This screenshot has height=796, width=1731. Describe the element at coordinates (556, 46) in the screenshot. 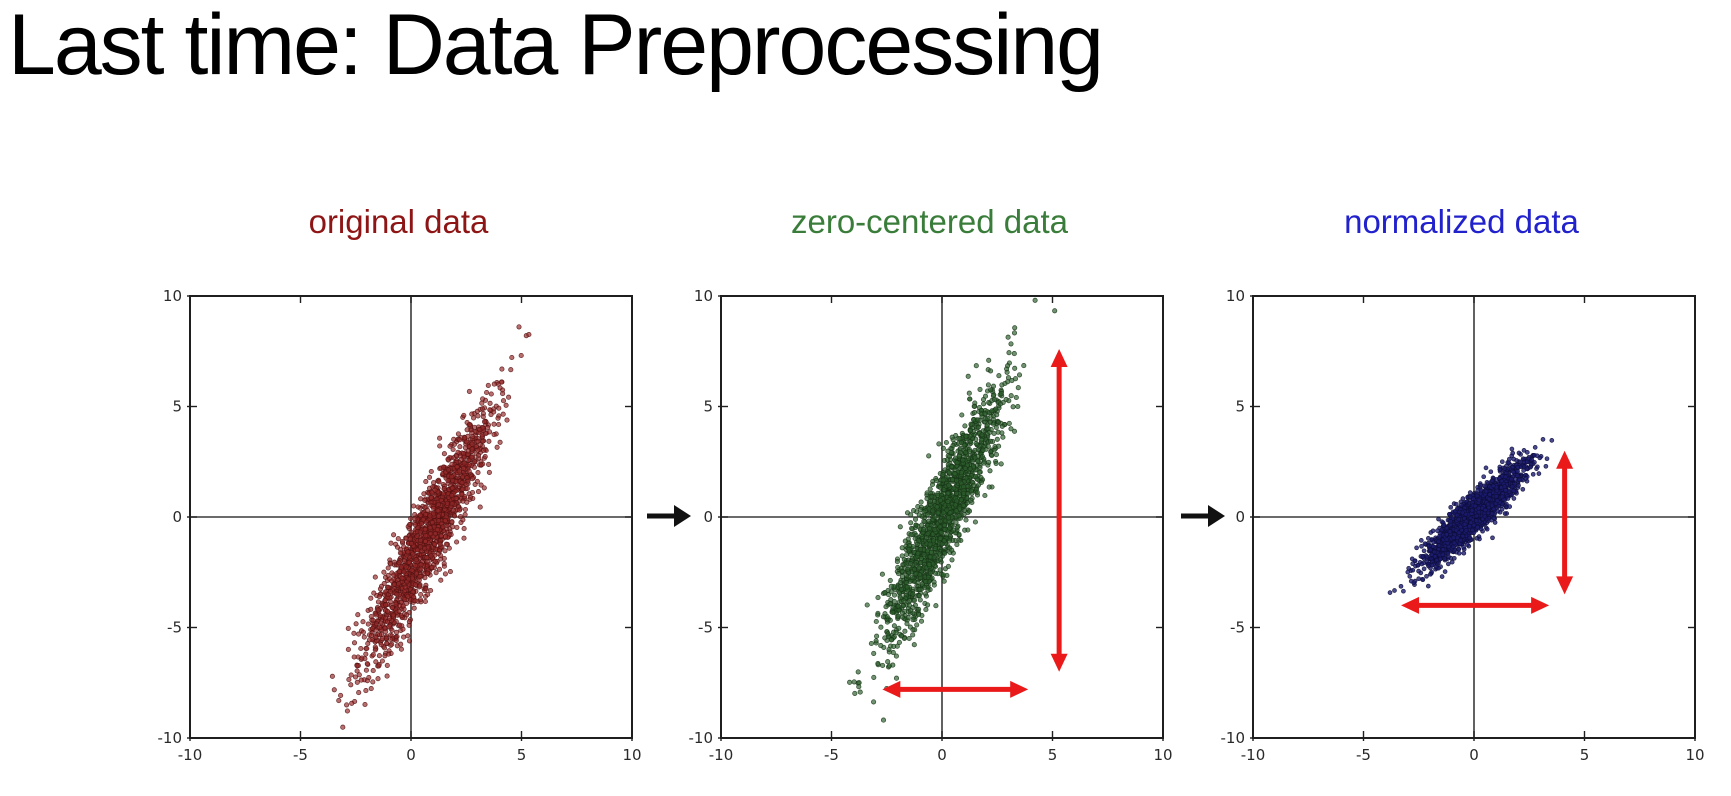

I see `page-title: Last time: Data Preprocessing` at that location.